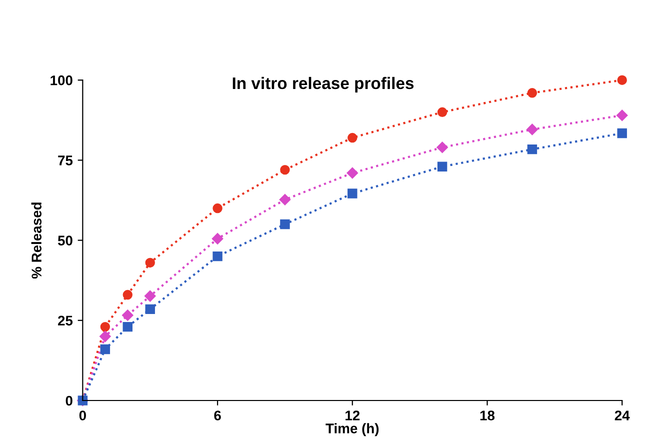 The width and height of the screenshot is (646, 445). I want to click on y-tick-label: 50, so click(65, 241).